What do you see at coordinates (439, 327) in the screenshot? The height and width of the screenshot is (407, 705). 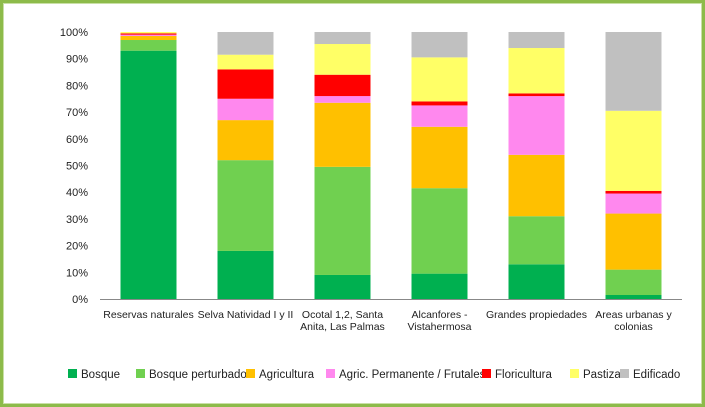 I see `x-tick-label: Vistahermosa` at bounding box center [439, 327].